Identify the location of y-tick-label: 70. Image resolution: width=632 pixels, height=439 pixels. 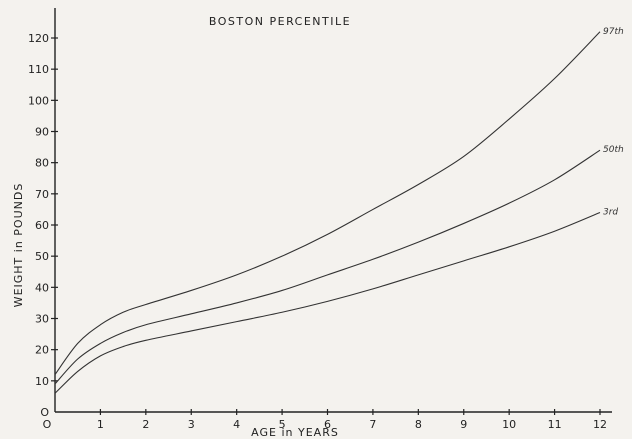
(42, 194).